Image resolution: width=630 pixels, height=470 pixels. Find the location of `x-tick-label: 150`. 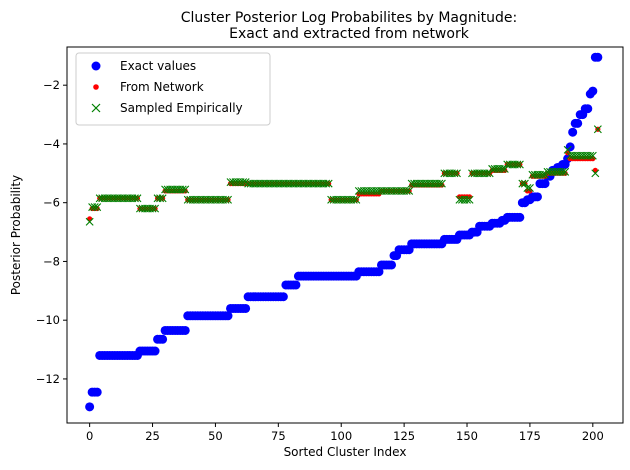

x-tick-label: 150 is located at coordinates (467, 436).